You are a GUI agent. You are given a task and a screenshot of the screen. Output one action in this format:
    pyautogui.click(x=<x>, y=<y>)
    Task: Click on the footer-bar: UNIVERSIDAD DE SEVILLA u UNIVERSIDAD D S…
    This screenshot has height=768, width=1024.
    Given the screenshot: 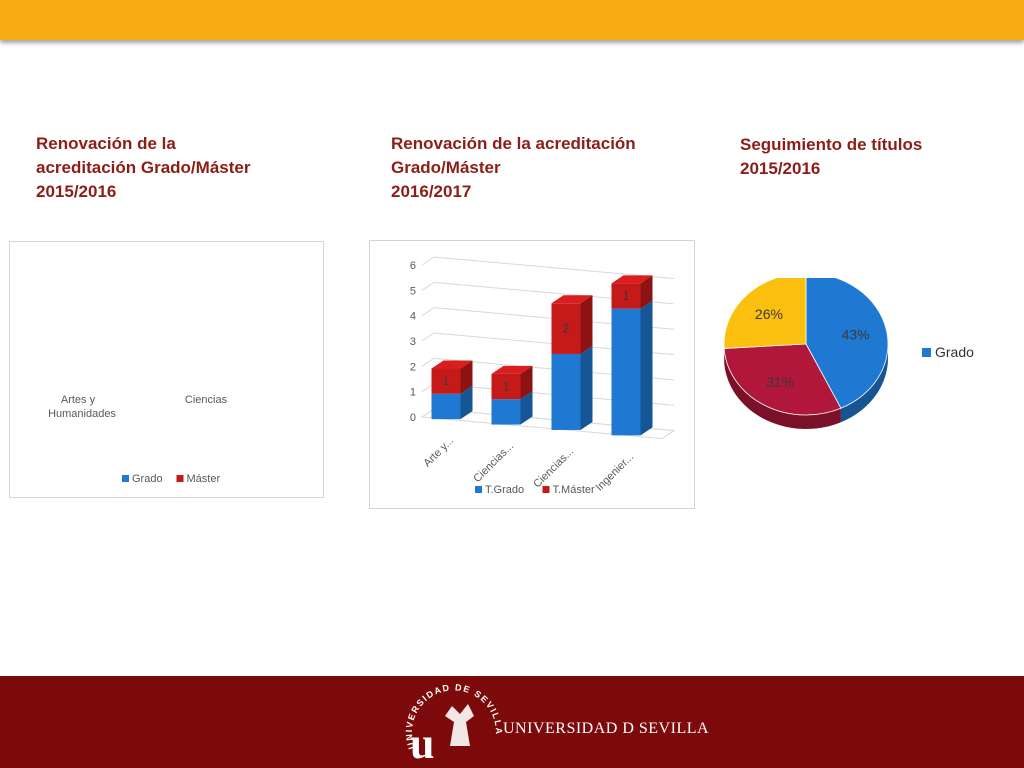 What is the action you would take?
    pyautogui.click(x=512, y=722)
    